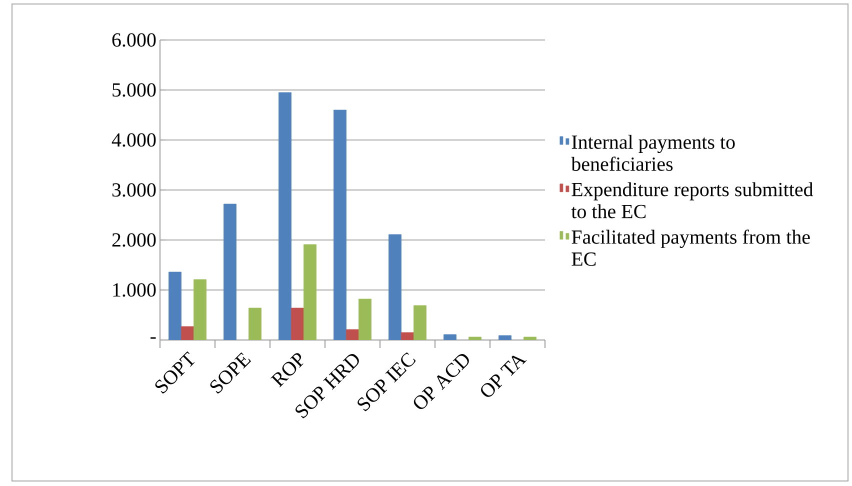  Describe the element at coordinates (153, 338) in the screenshot. I see `y-tick-label: -` at that location.